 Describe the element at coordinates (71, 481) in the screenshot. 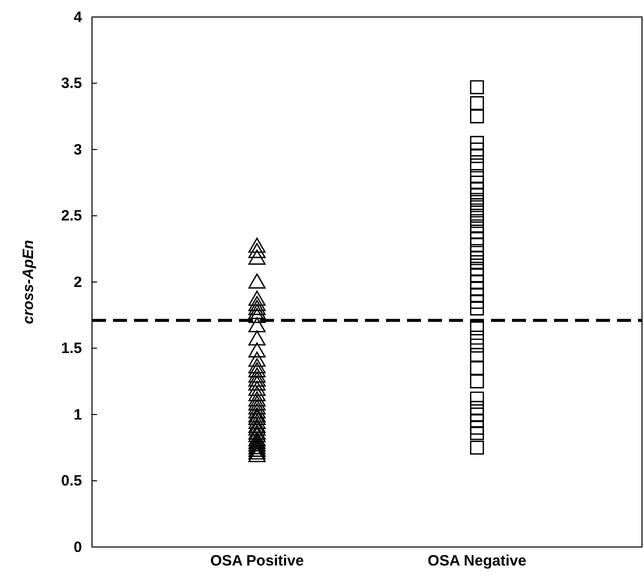

I see `y-tick-label: 0.5` at that location.